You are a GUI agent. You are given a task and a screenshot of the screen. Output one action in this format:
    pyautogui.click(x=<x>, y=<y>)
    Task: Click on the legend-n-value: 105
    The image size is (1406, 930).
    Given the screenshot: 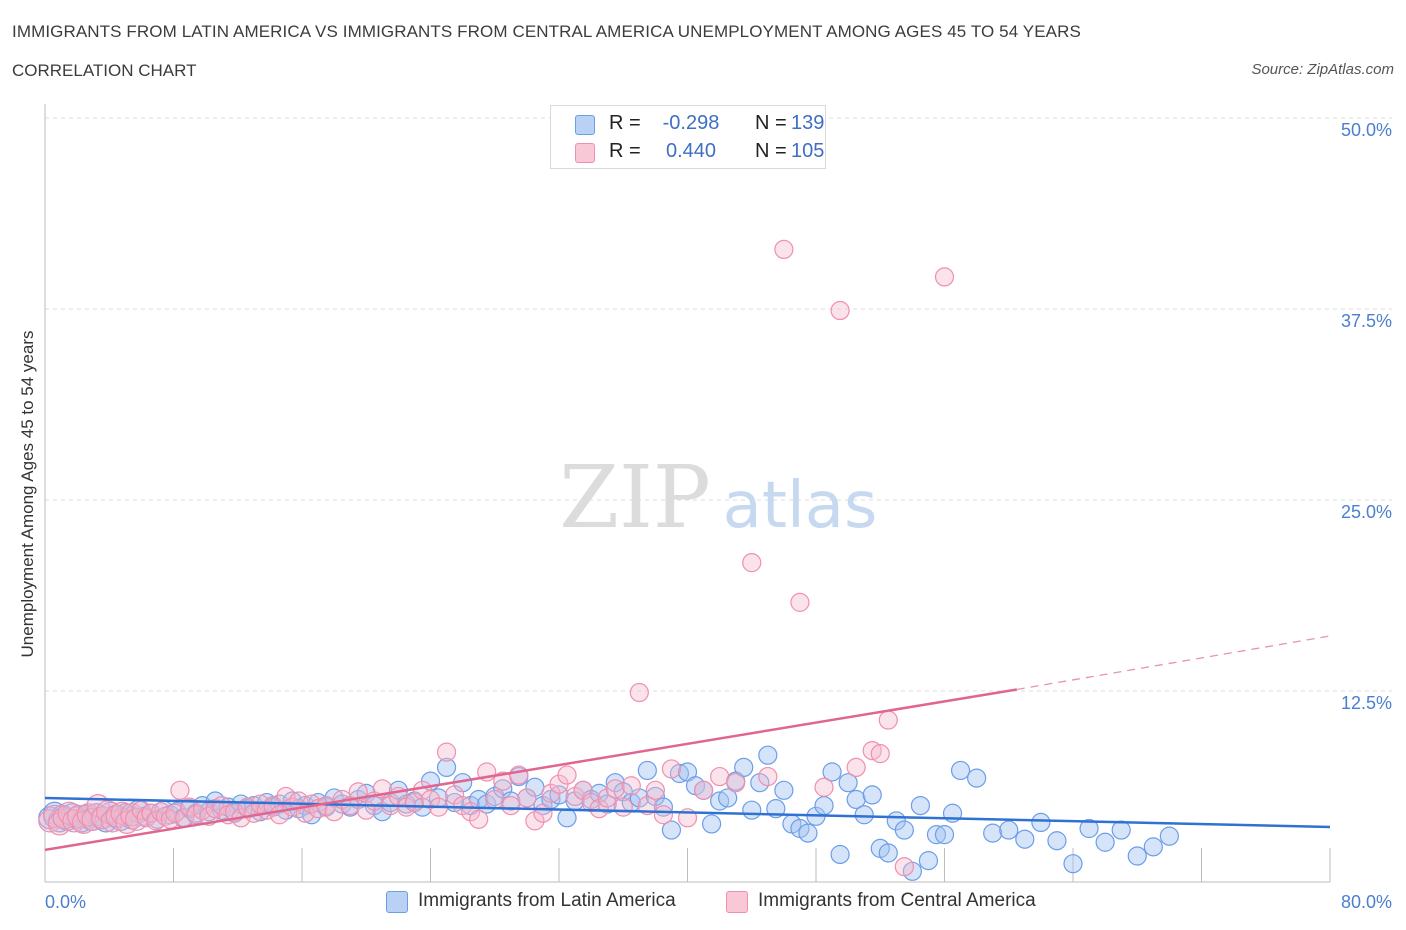 What is the action you would take?
    pyautogui.click(x=808, y=151)
    